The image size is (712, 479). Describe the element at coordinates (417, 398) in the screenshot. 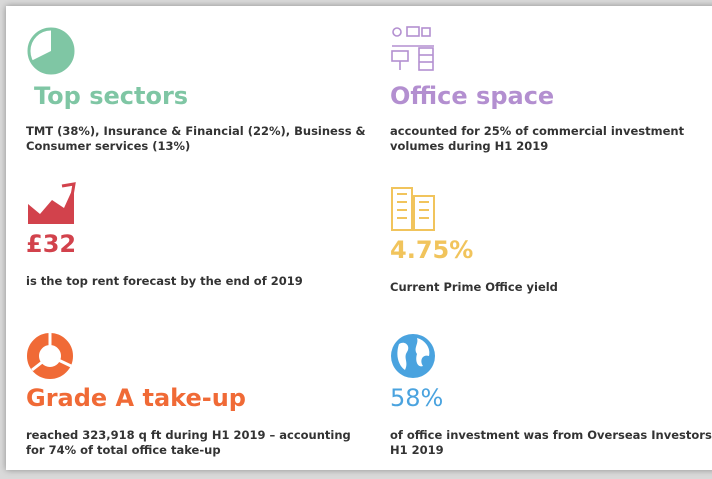

I see `item-title: 58%` at that location.